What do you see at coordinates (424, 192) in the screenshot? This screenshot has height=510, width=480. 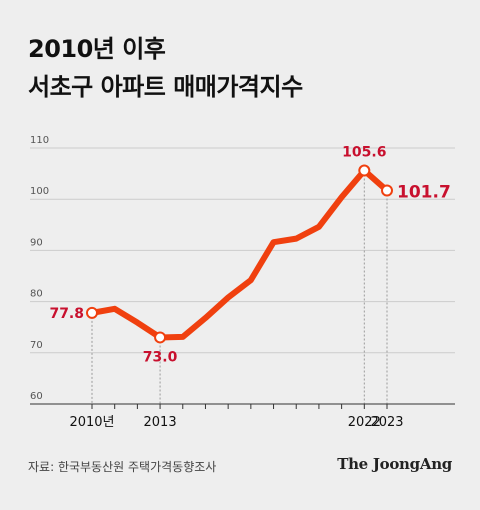 I see `data-label: 101.7` at bounding box center [424, 192].